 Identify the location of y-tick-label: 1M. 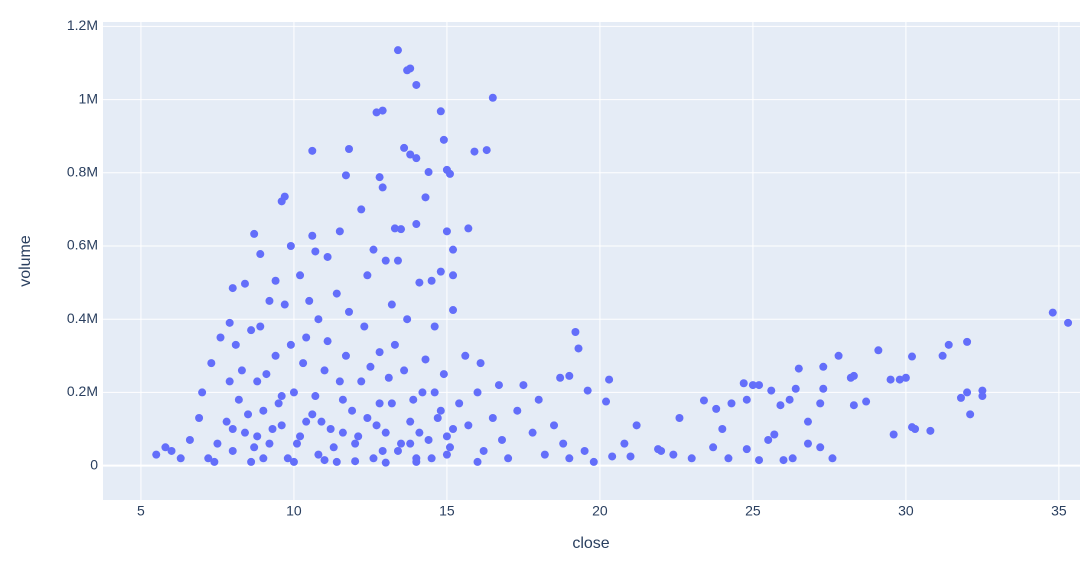
(88, 98).